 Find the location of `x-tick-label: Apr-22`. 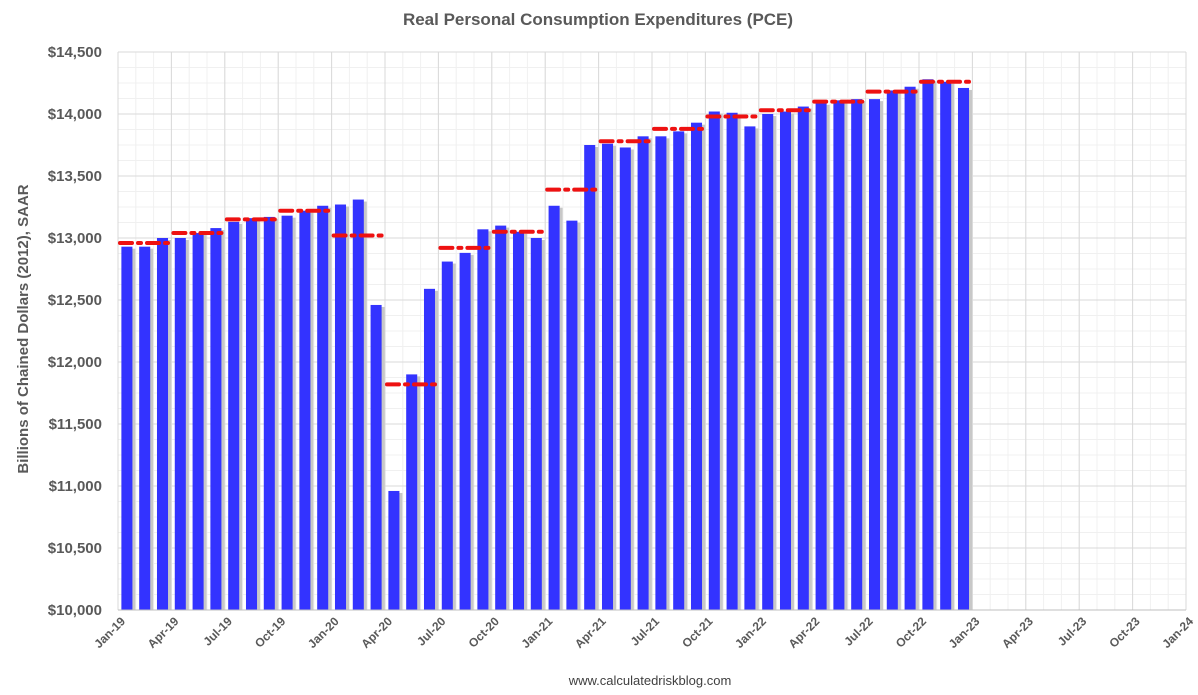

x-tick-label: Apr-22 is located at coordinates (804, 632).